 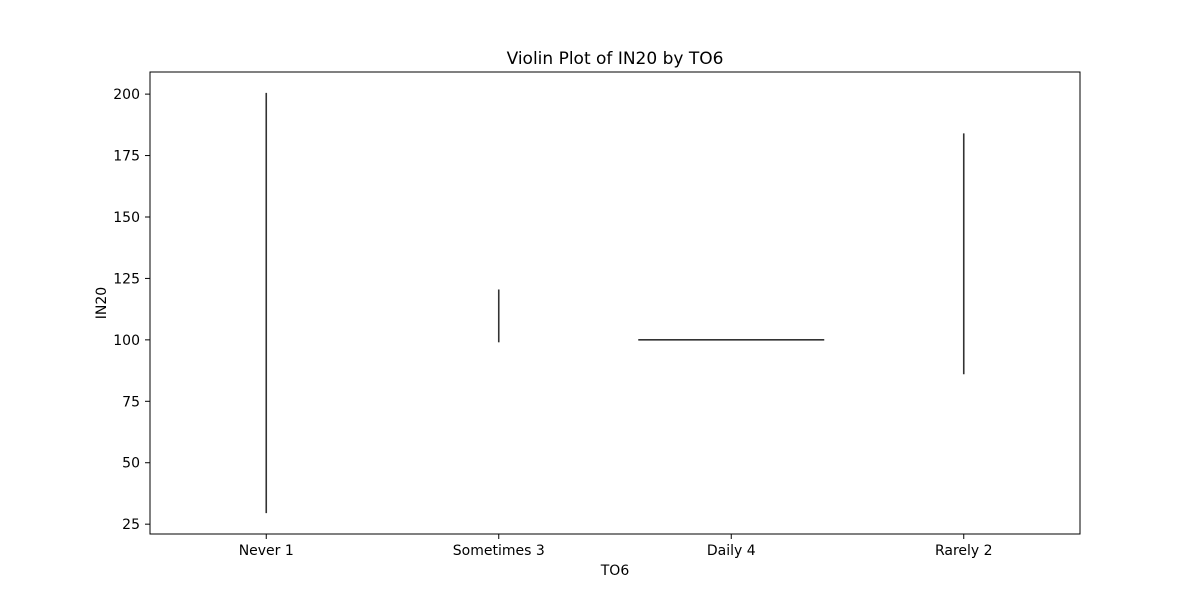 I want to click on y-tick-label: 200, so click(x=126, y=95).